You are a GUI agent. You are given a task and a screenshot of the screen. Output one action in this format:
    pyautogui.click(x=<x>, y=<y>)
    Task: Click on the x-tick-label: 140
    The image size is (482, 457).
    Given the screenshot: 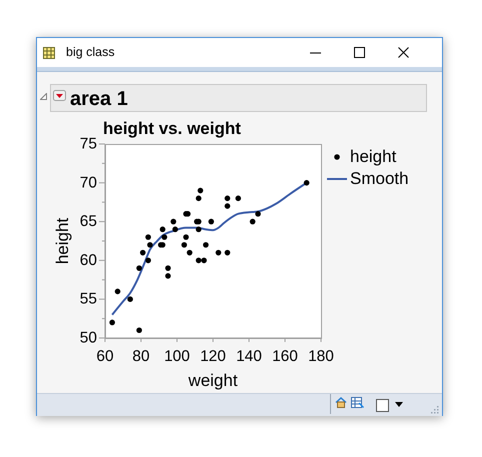 What is the action you would take?
    pyautogui.click(x=249, y=356)
    